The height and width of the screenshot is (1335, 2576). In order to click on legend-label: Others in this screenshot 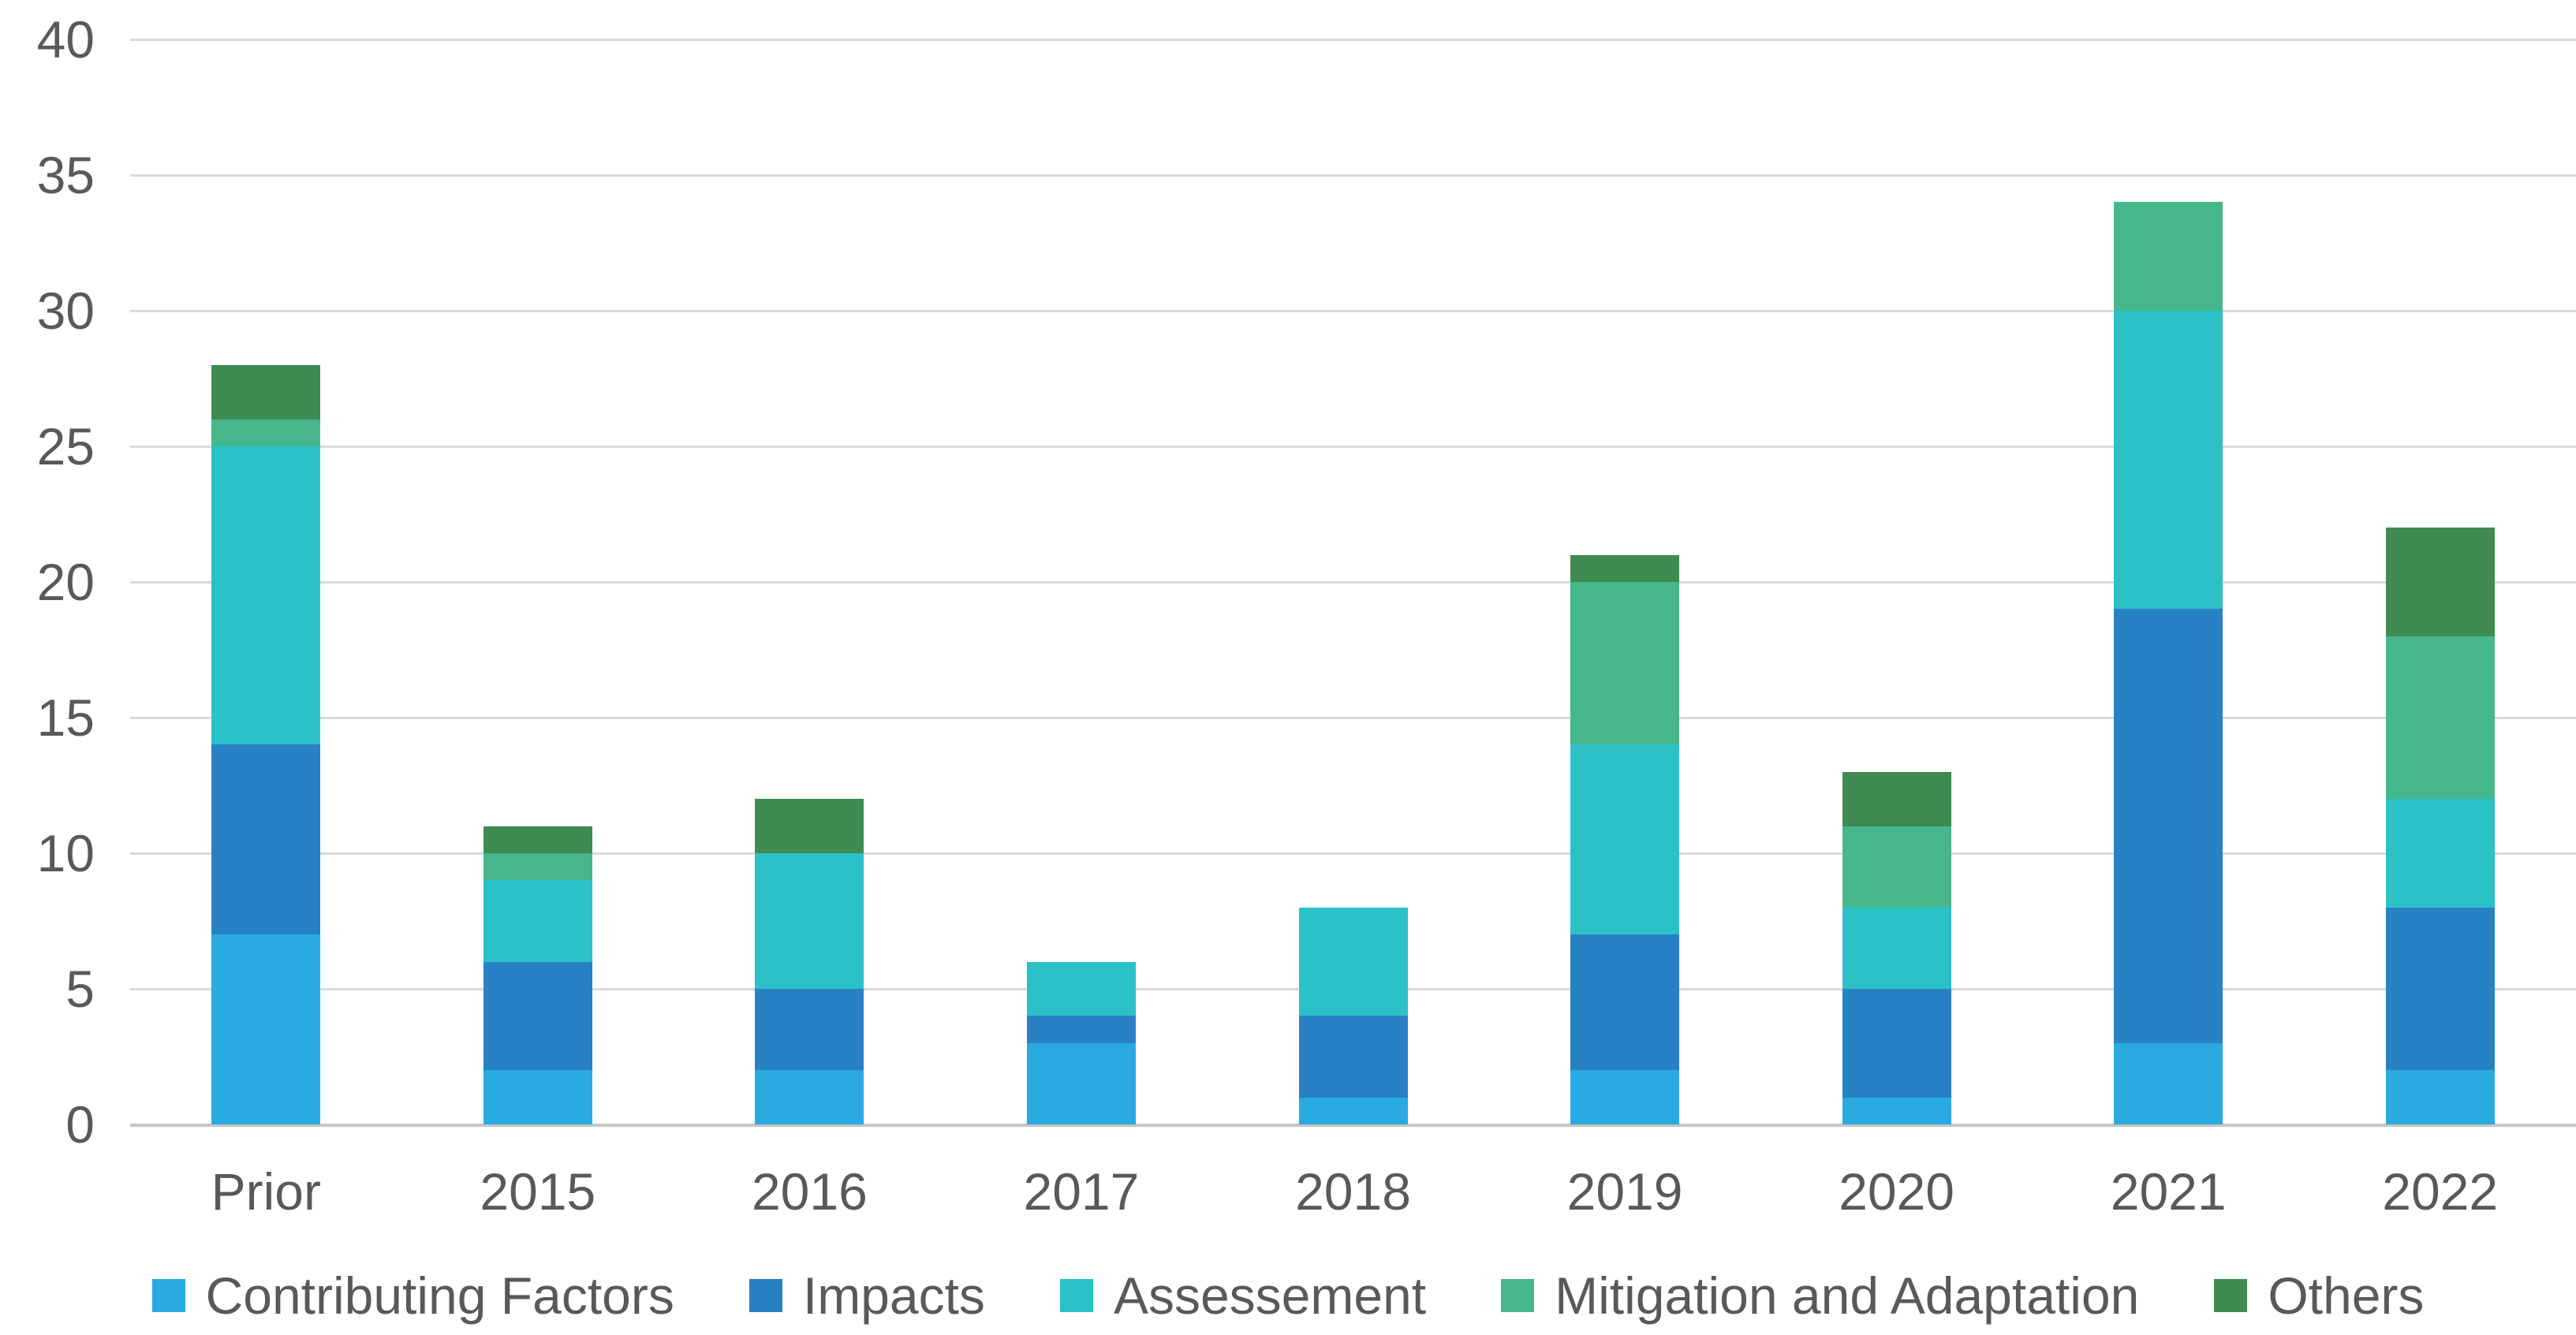, I will do `click(2346, 1296)`.